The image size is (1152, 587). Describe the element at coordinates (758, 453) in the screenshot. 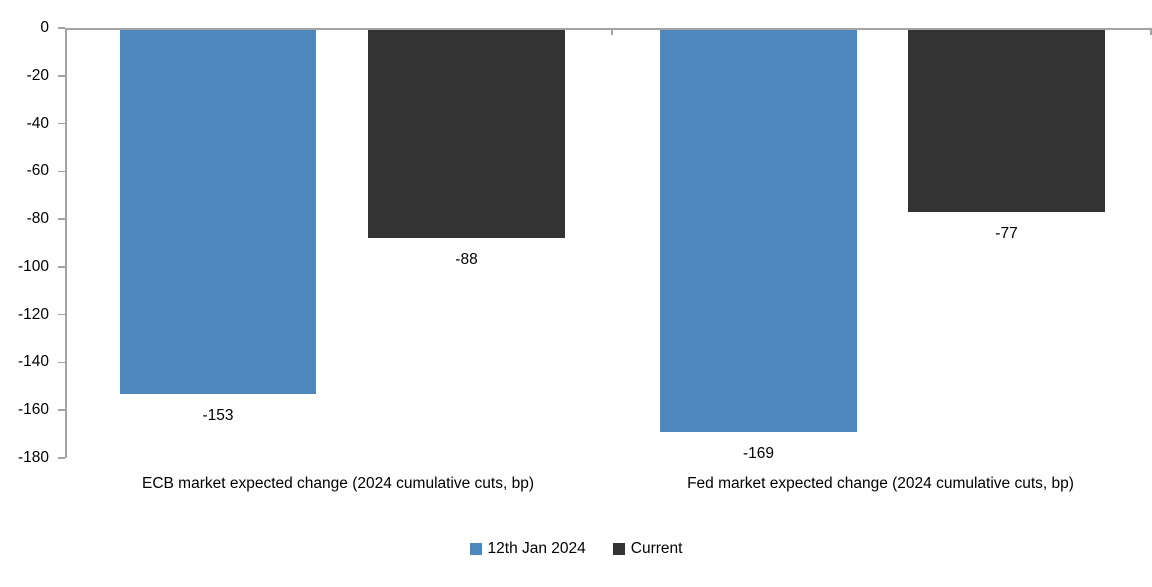

I see `bar-data-label: -169` at that location.